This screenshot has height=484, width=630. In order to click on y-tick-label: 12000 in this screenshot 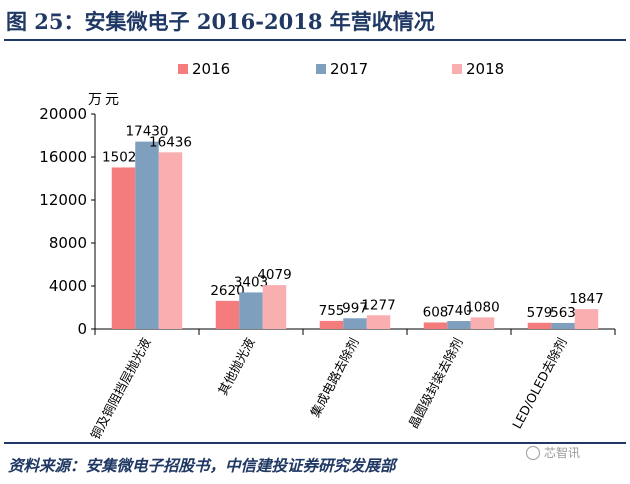, I will do `click(63, 200)`.